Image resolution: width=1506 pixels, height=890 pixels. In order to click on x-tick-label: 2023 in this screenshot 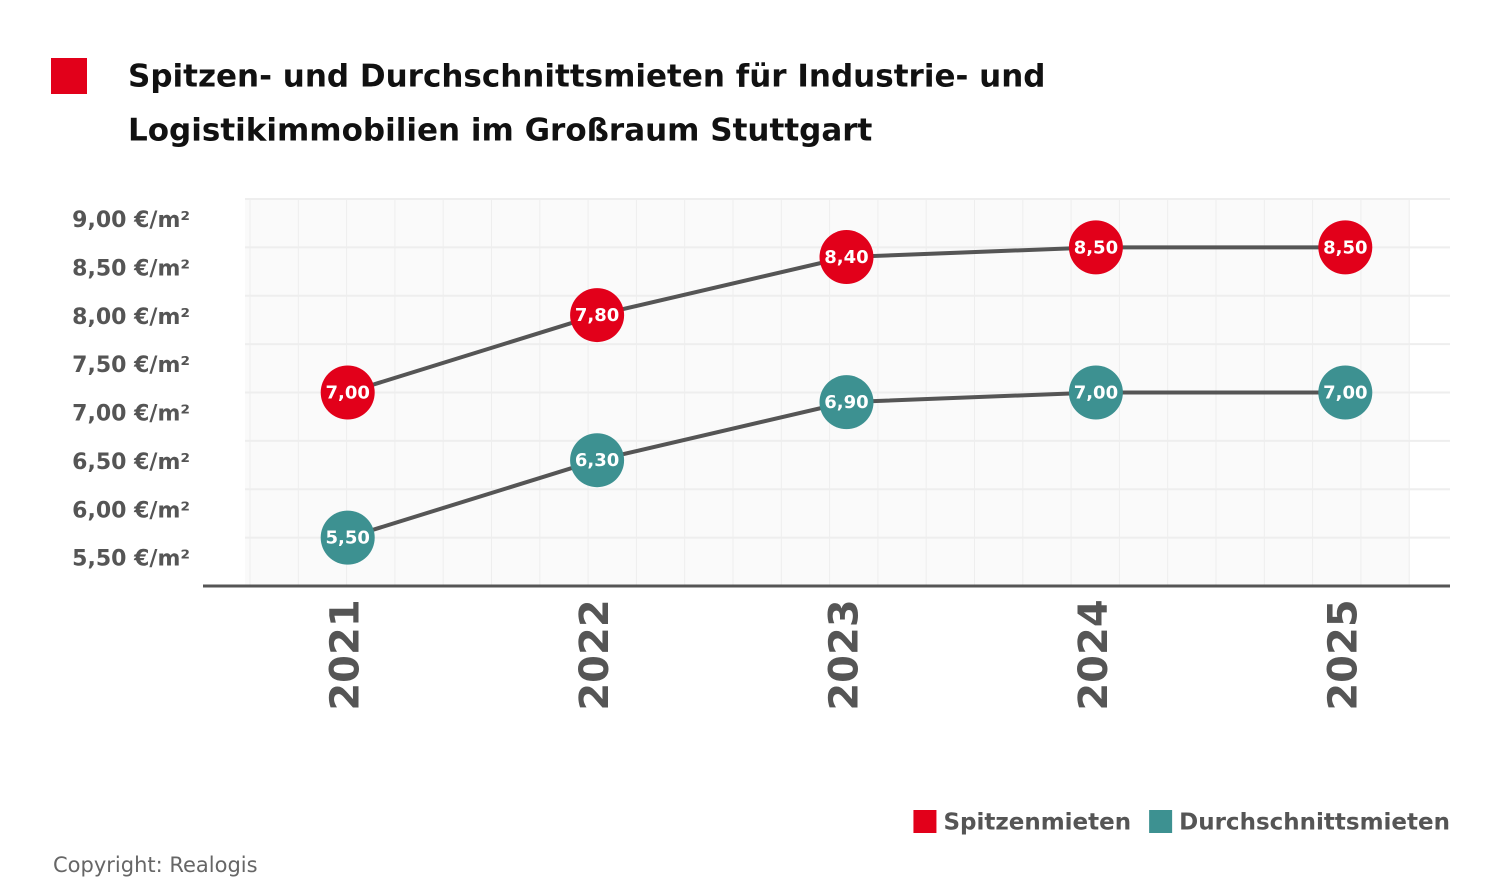, I will do `click(845, 654)`.